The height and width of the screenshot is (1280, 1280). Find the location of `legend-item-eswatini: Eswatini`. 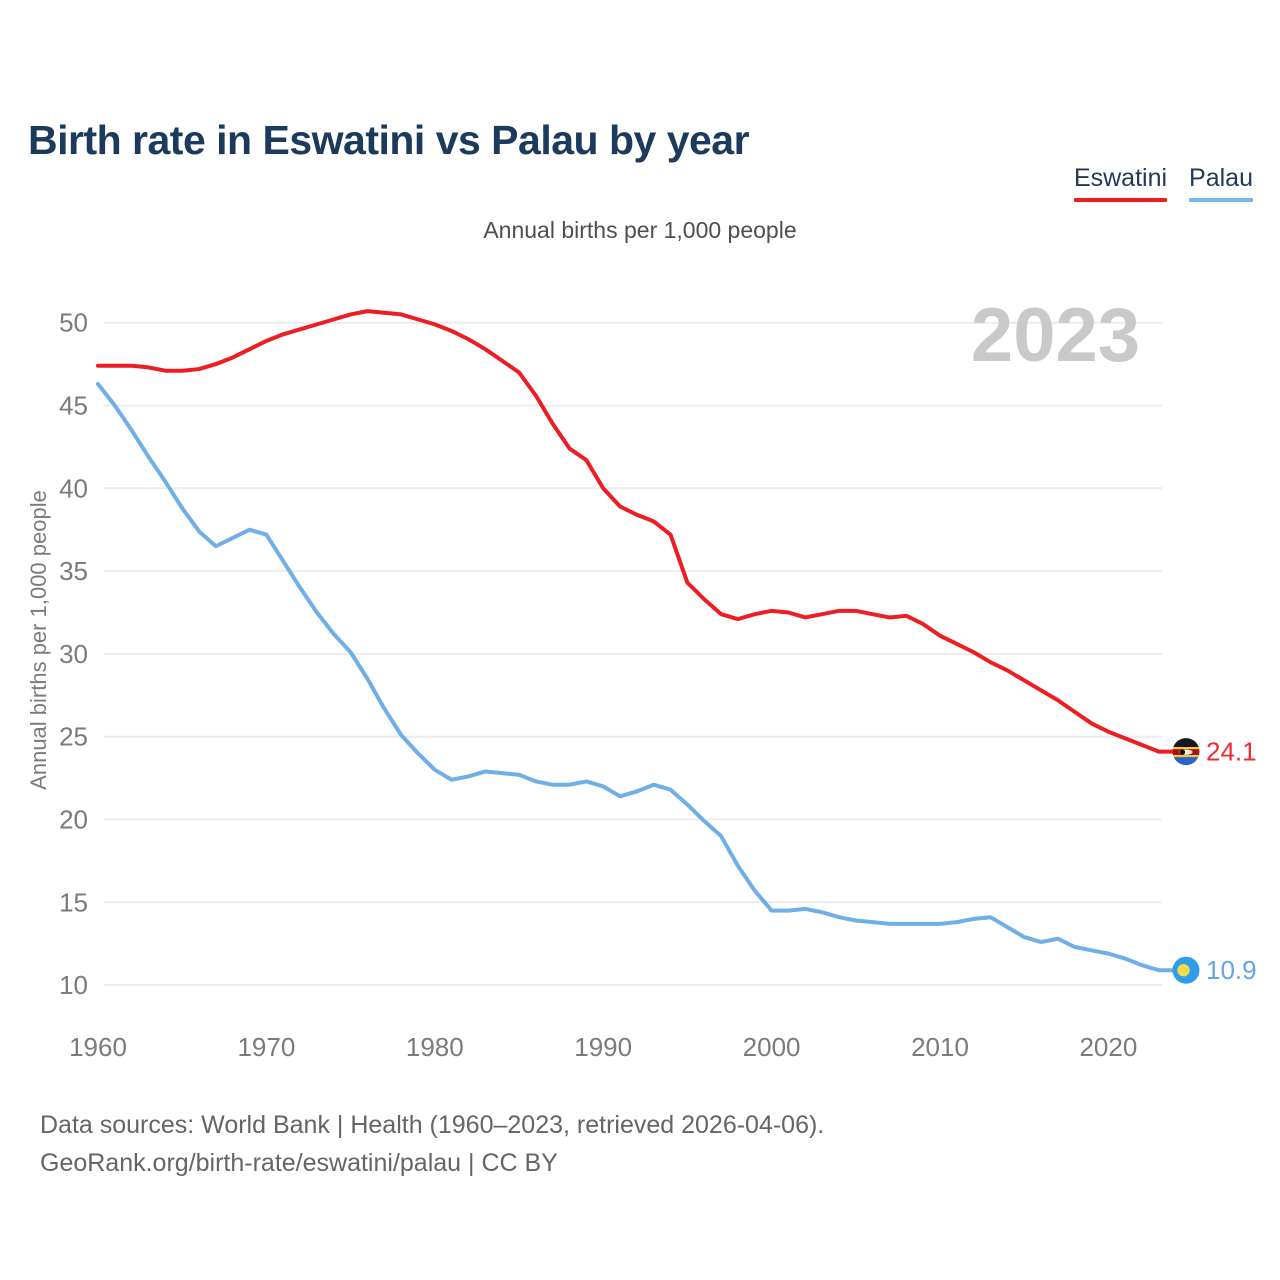

legend-item-eswatini: Eswatini is located at coordinates (1120, 183).